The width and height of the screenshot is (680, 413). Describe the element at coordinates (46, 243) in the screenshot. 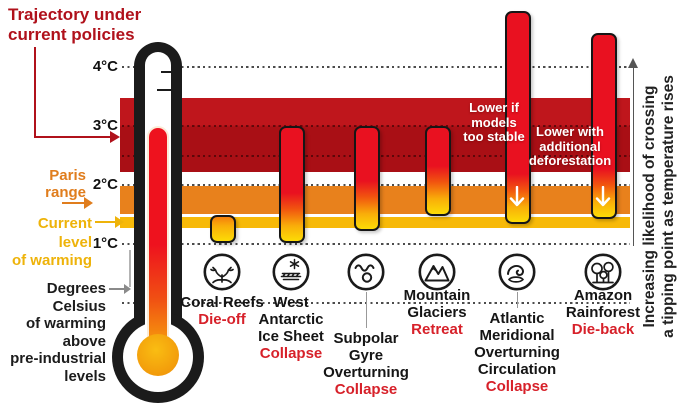

I see `current-level-label: Current level of warming` at that location.